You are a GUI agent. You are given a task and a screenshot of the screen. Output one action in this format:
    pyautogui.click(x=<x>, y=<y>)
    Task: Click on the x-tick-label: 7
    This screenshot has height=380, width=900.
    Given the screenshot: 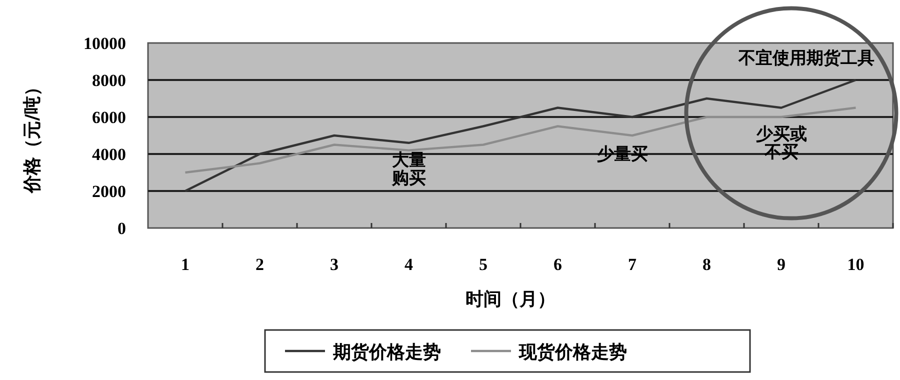 What is the action you would take?
    pyautogui.click(x=632, y=264)
    